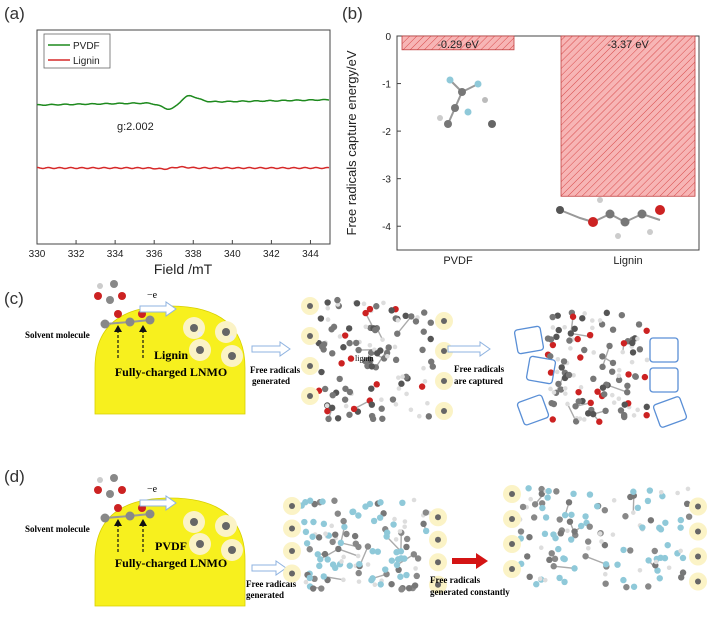 The width and height of the screenshot is (712, 628). I want to click on step-c1-line2: generated, so click(271, 381).